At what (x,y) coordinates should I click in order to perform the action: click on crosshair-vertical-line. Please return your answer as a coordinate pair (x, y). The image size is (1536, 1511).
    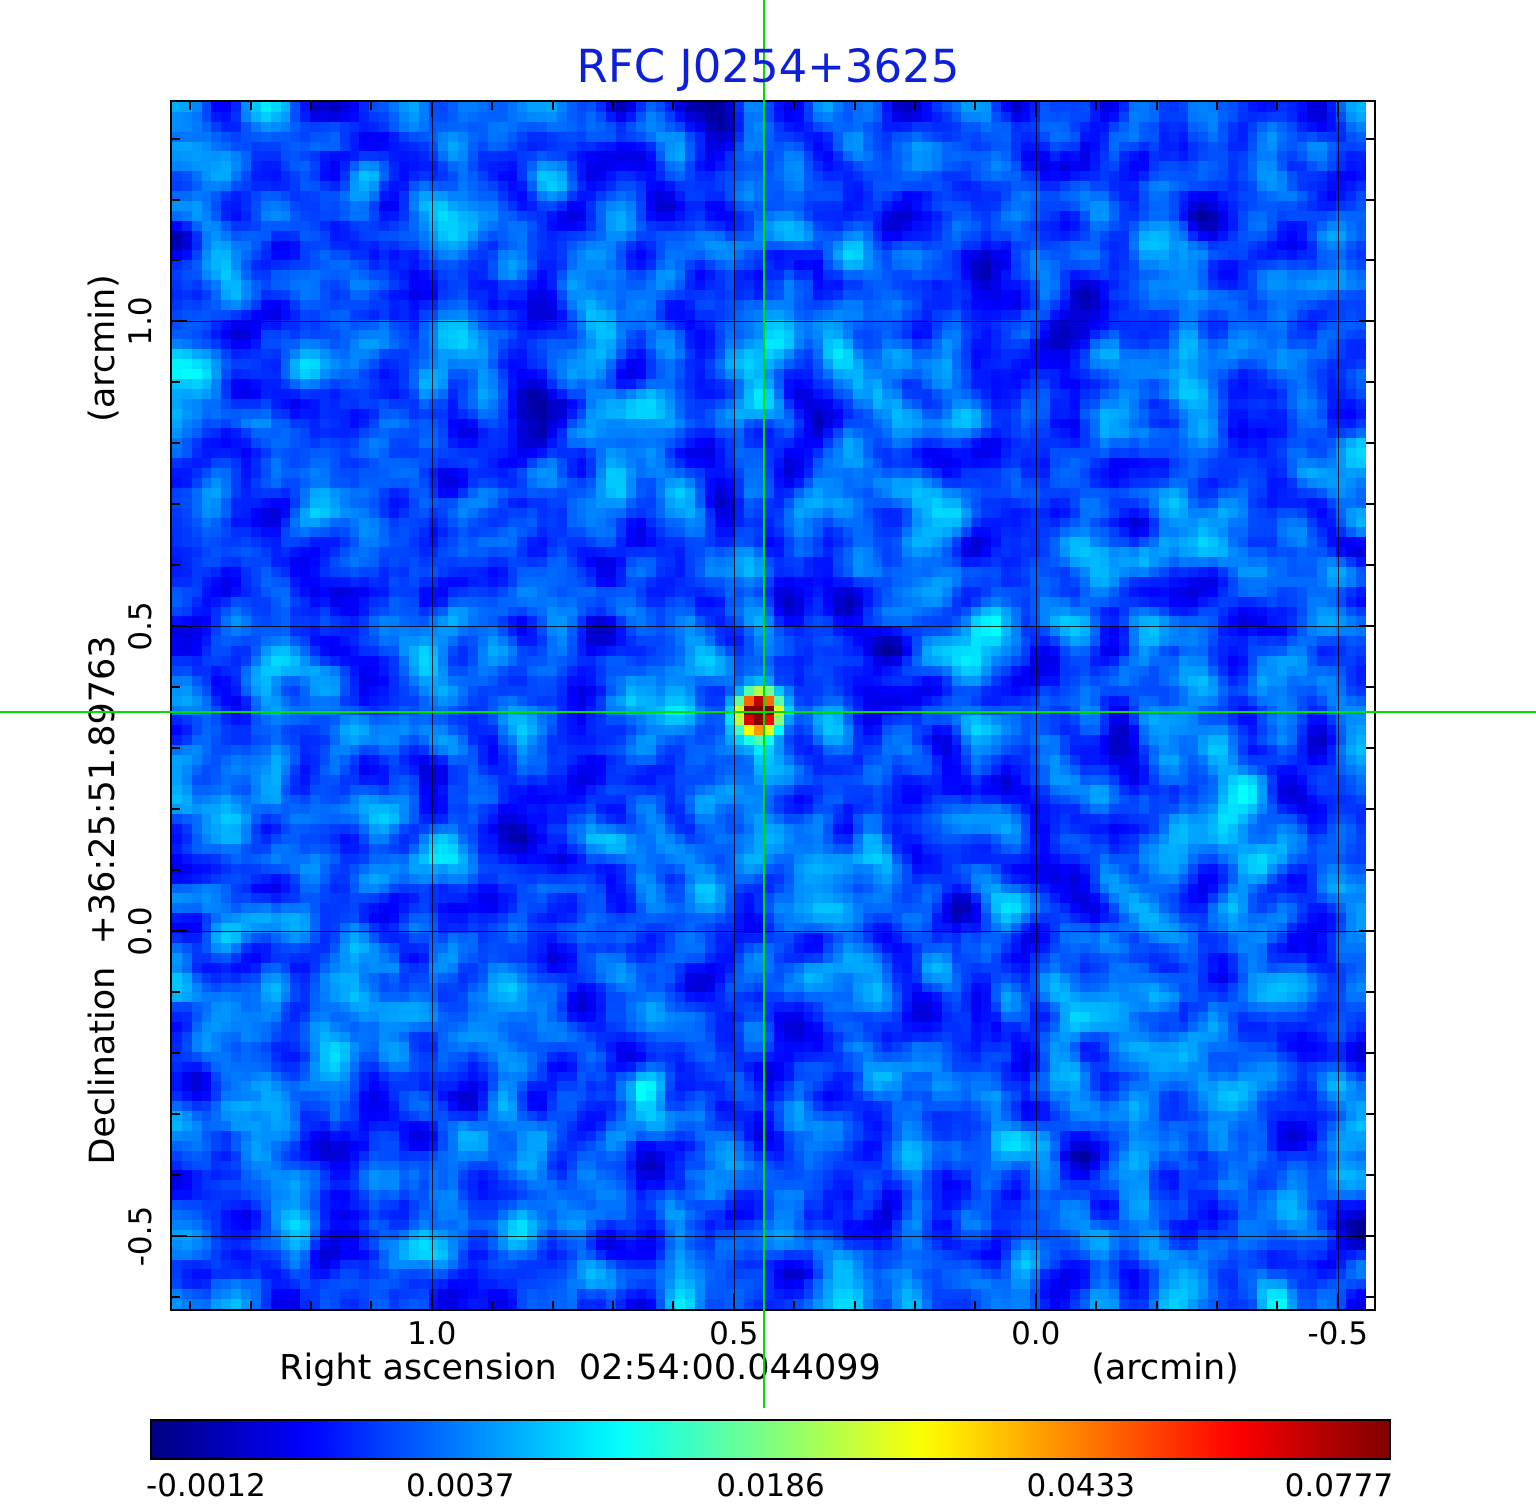
    Looking at the image, I should click on (763, 704).